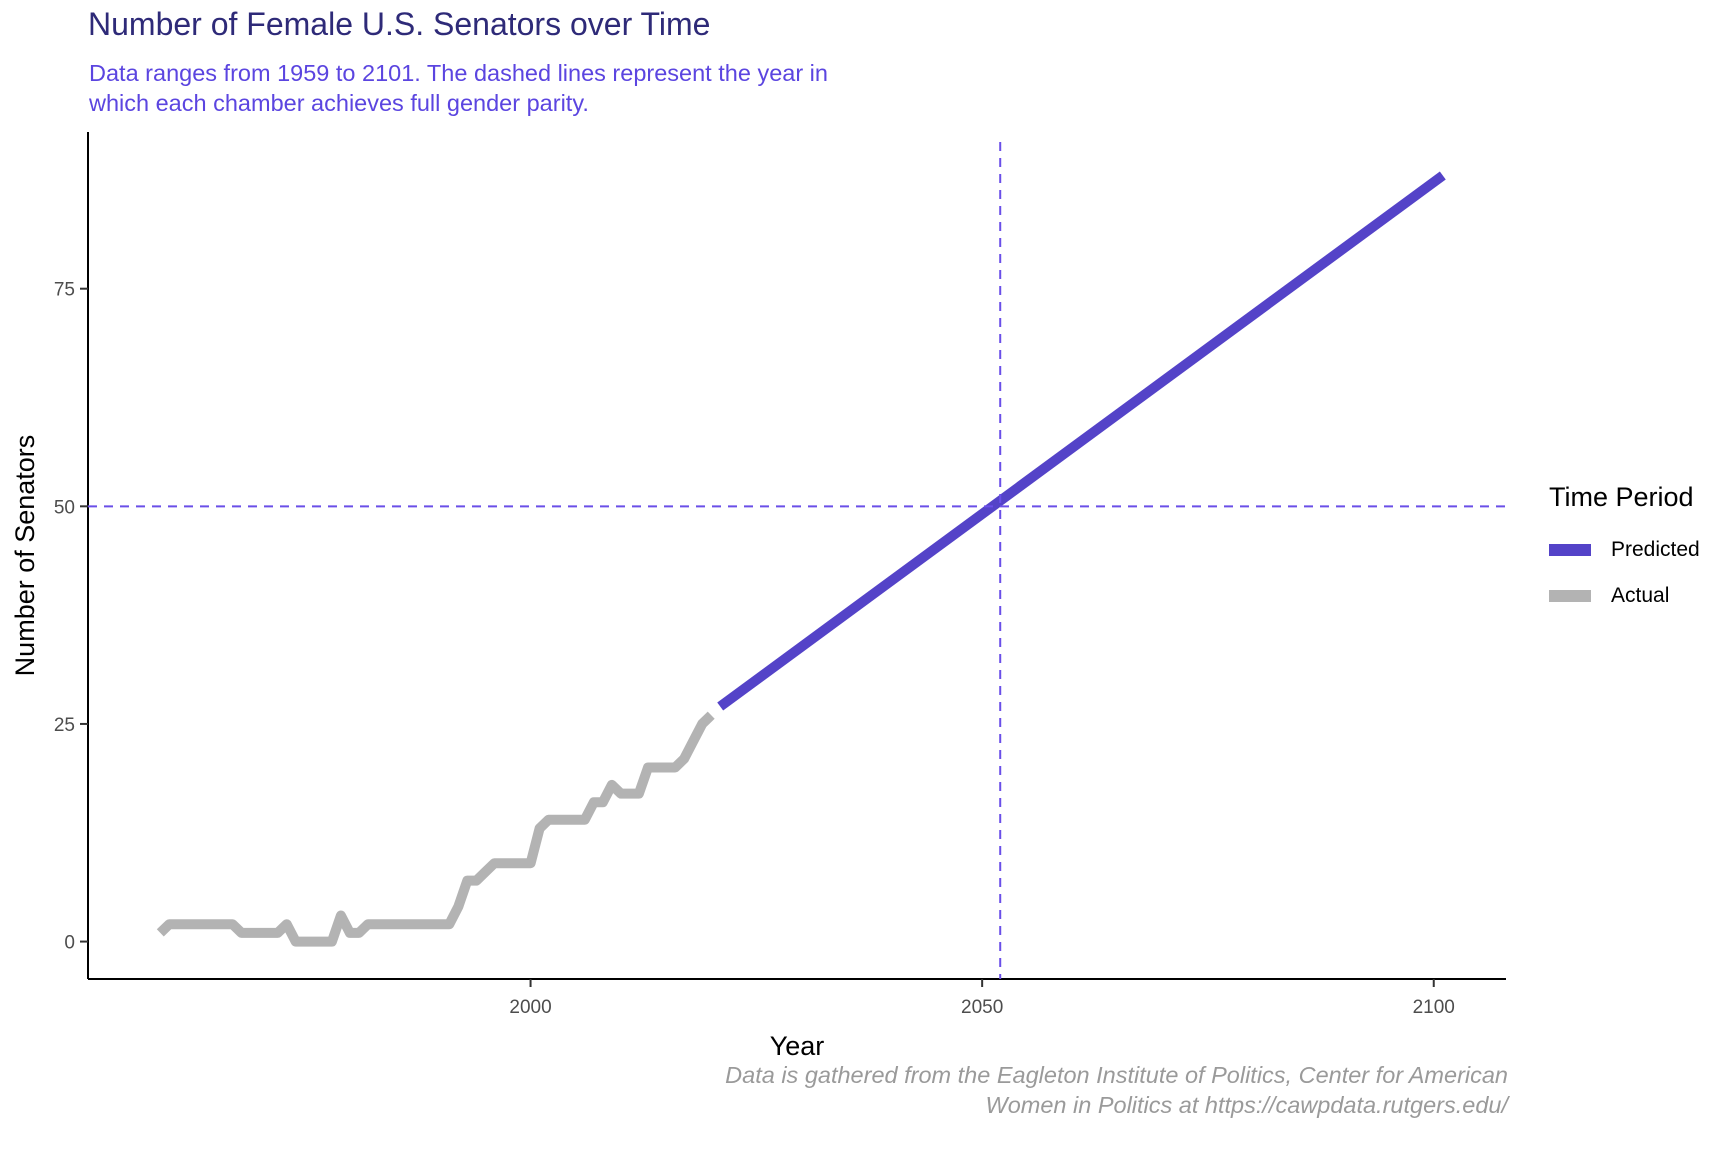  What do you see at coordinates (1570, 550) in the screenshot?
I see `legend-key-predicted` at bounding box center [1570, 550].